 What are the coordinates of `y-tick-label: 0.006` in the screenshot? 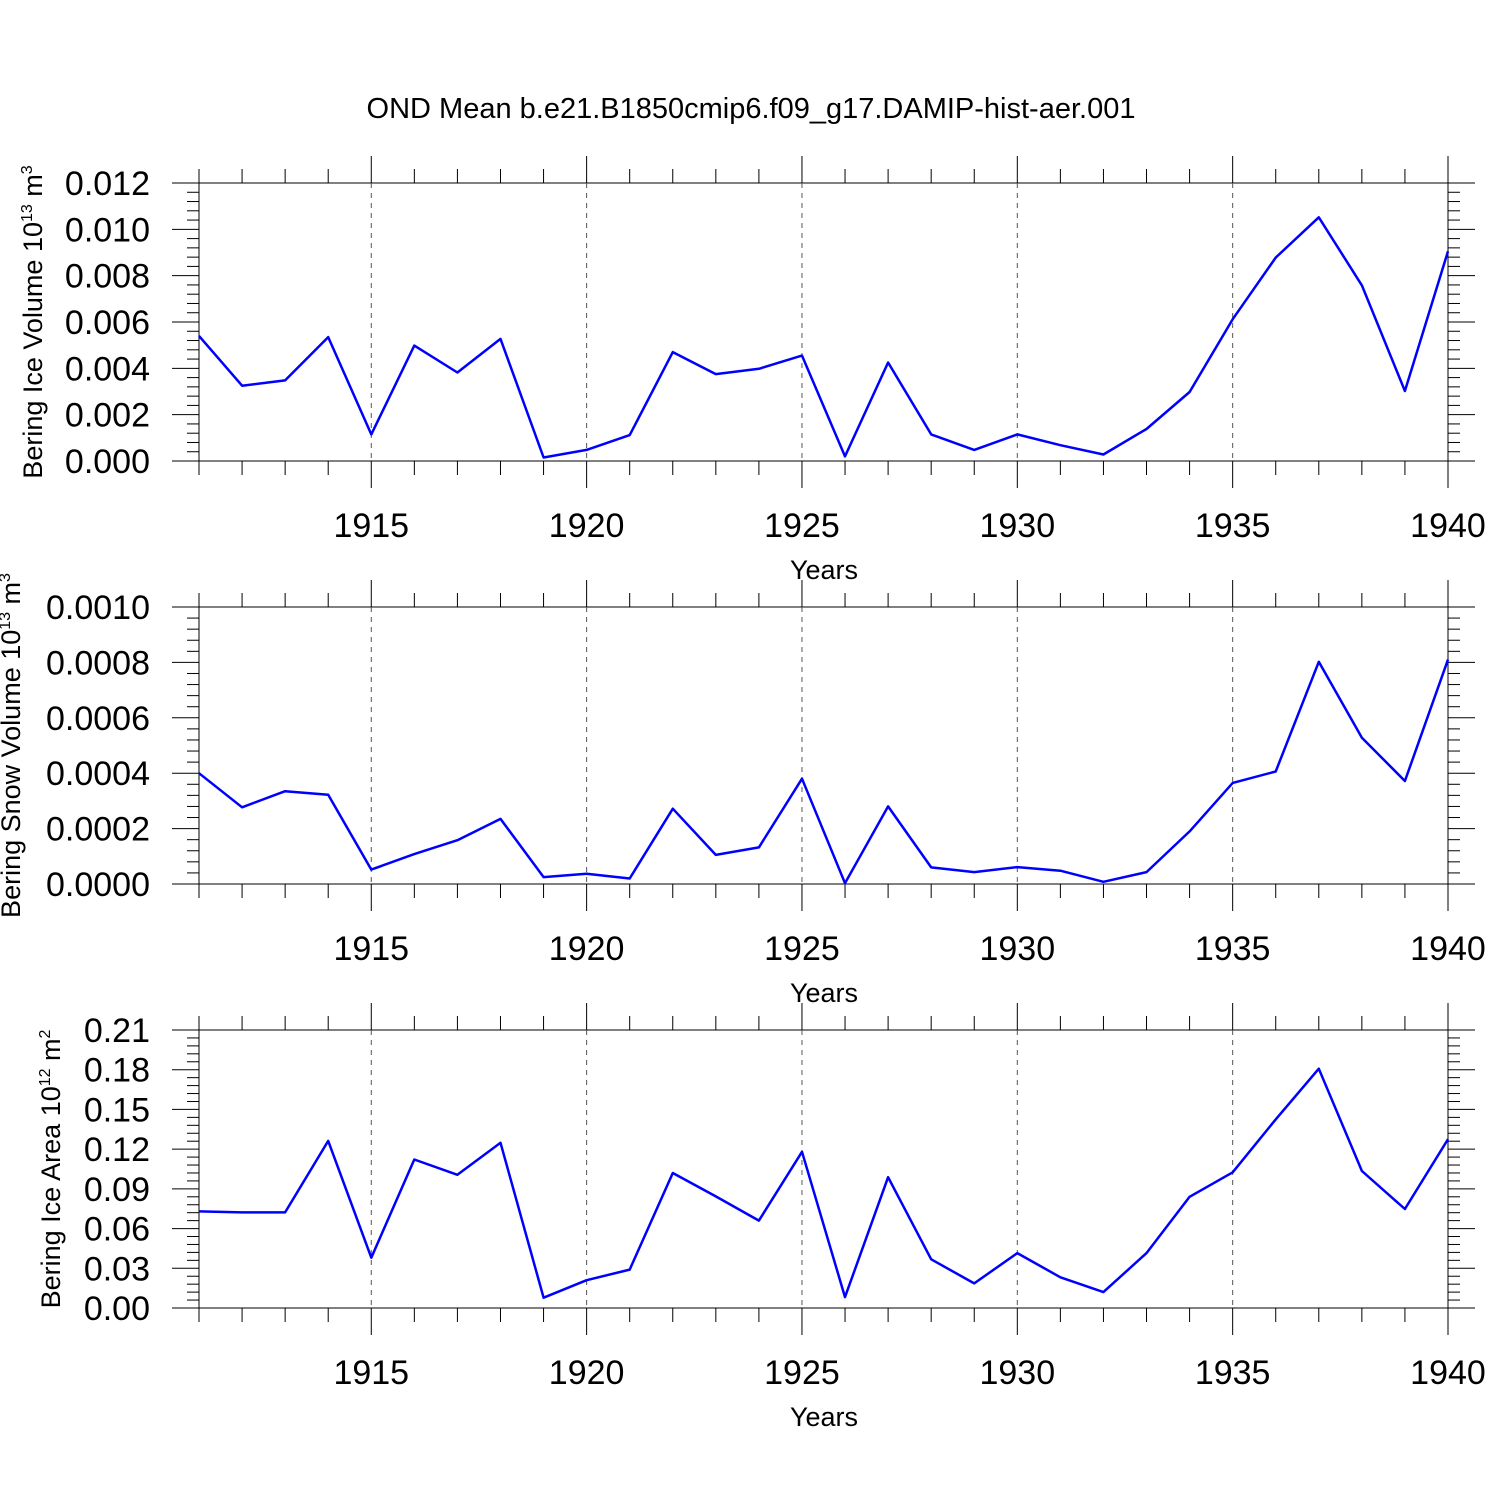 It's located at (107, 323).